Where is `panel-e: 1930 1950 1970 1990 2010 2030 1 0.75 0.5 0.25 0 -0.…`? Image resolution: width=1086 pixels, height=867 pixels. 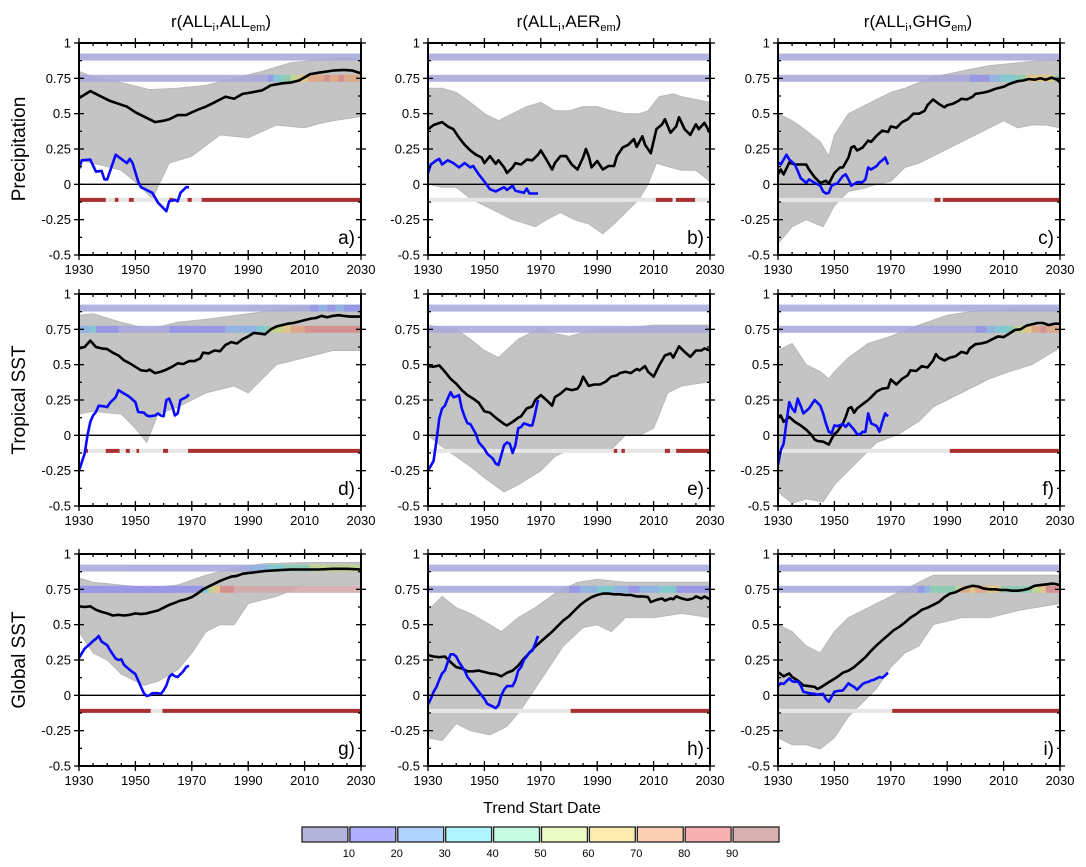 panel-e: 1930 1950 1970 1990 2010 2030 1 0.75 0.5 0.25 0 -0.… is located at coordinates (557, 408).